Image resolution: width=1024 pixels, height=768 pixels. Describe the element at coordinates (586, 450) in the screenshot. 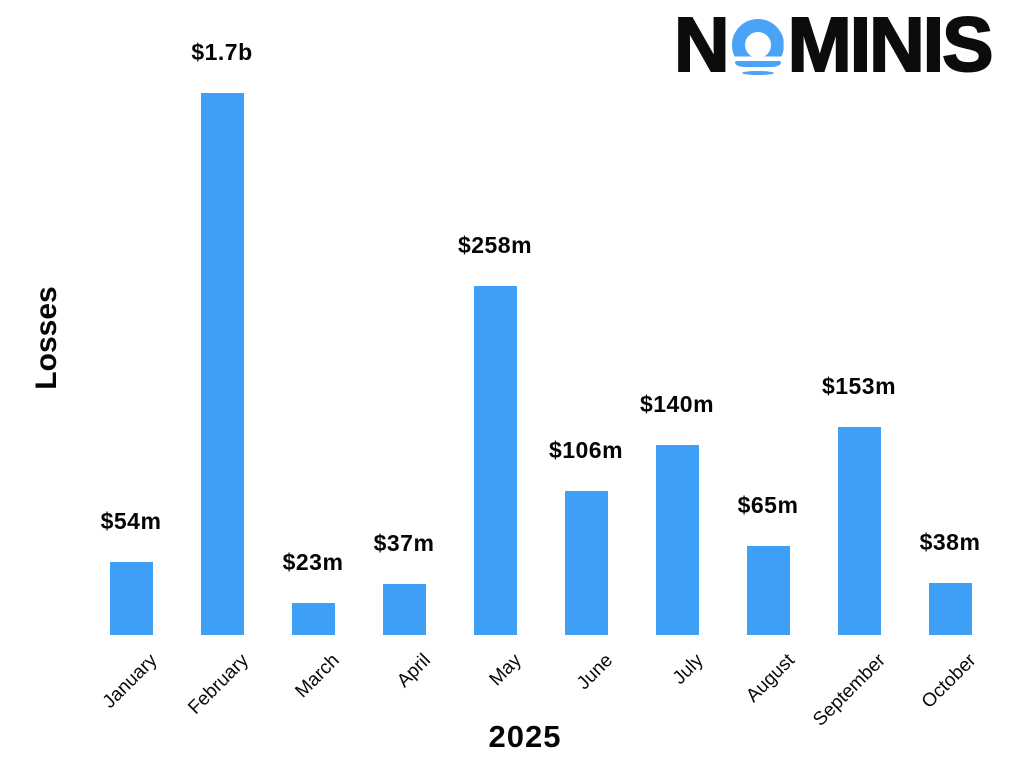

I see `value-label-june: $106m` at that location.